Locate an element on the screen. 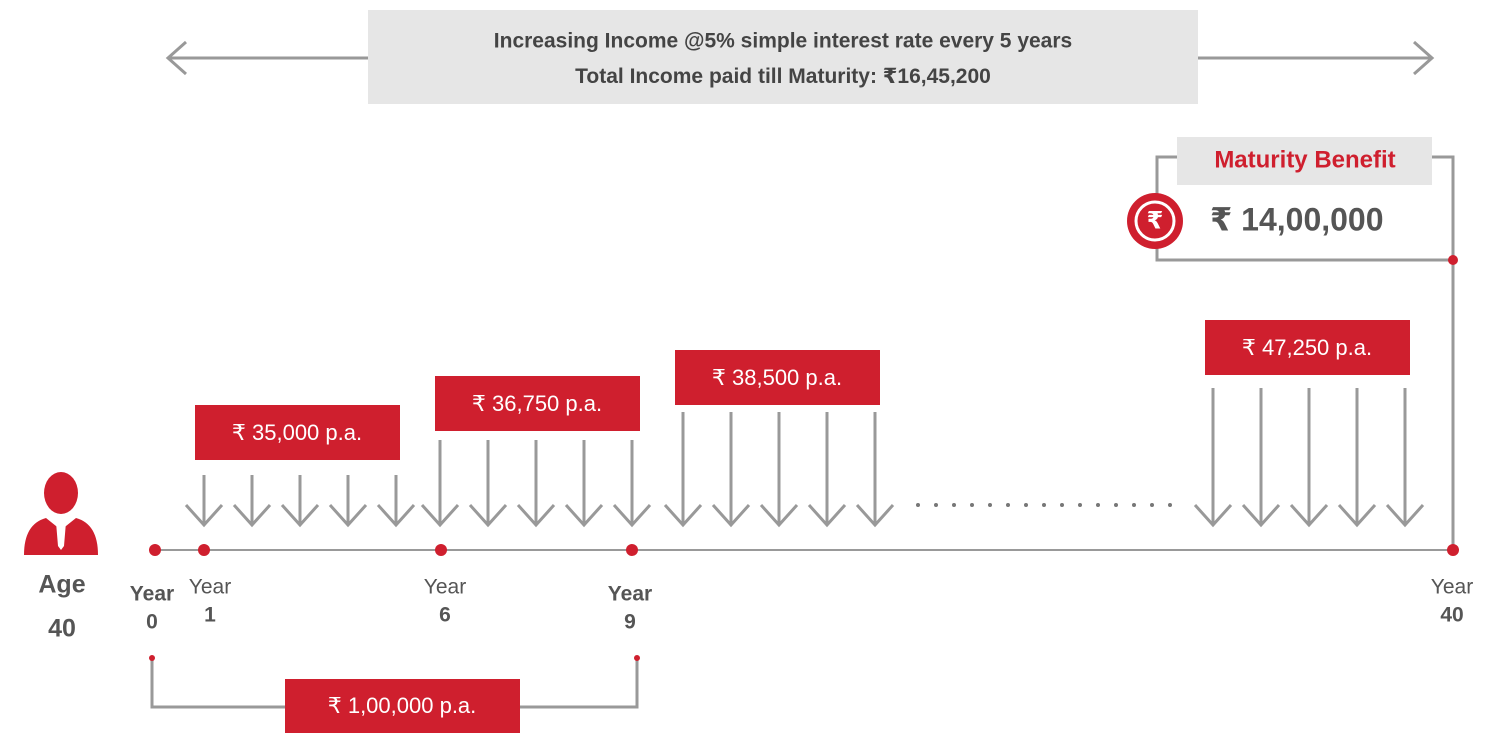 Image resolution: width=1490 pixels, height=733 pixels. year-number: 1 is located at coordinates (210, 615).